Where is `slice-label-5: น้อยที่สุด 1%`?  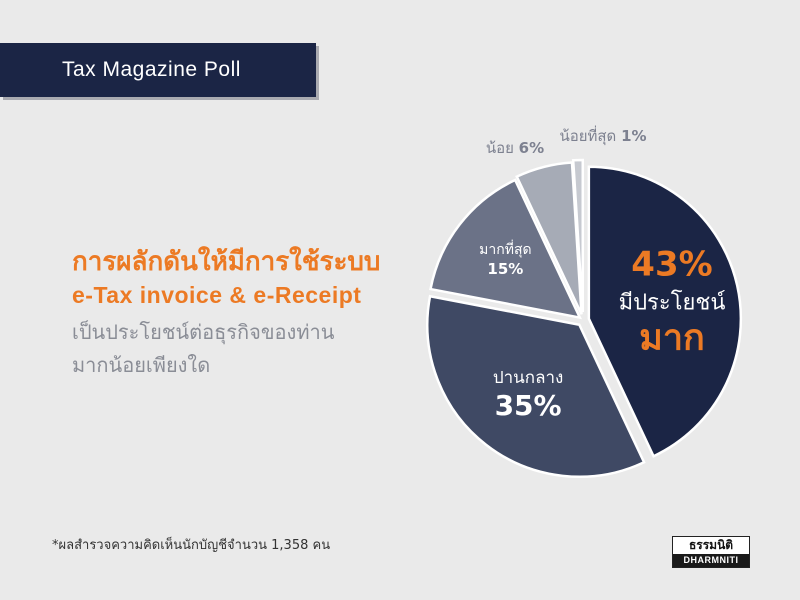
slice-label-5: น้อยที่สุด 1% is located at coordinates (602, 135).